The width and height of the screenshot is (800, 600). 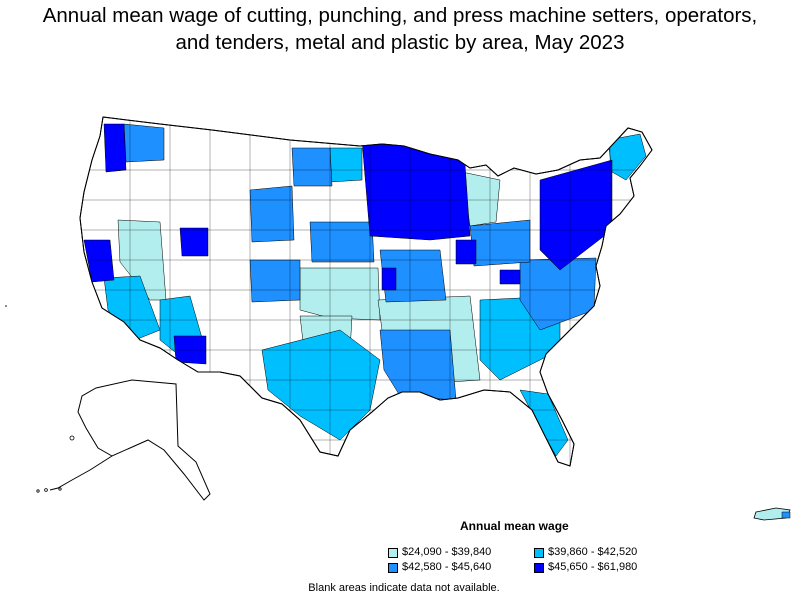 I want to click on alaska-land, so click(x=144, y=440).